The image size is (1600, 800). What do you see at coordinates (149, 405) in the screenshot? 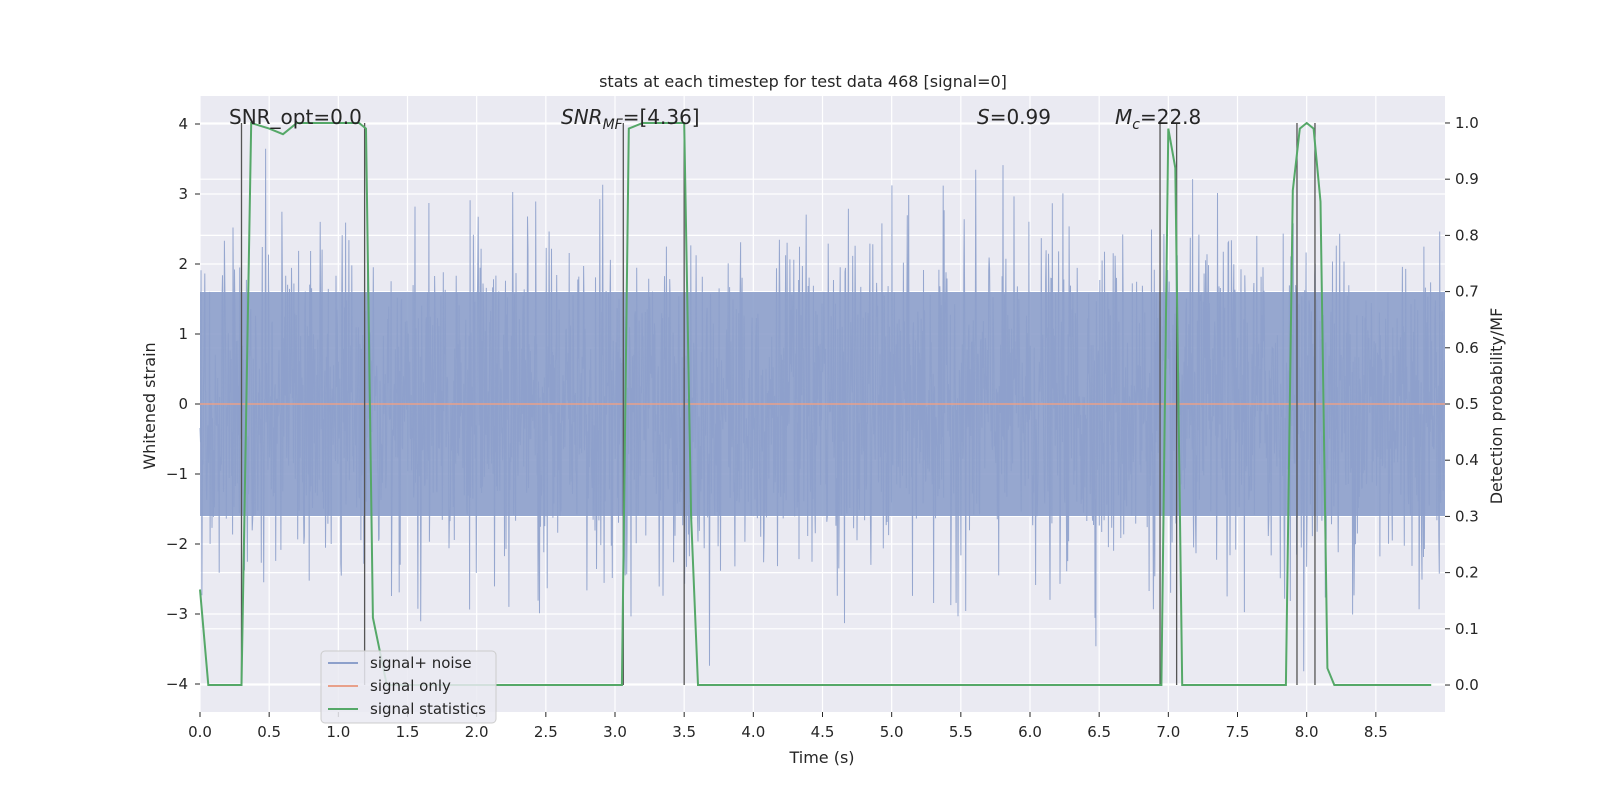
I see `y-axis-label-left: Whitened strain` at bounding box center [149, 405].